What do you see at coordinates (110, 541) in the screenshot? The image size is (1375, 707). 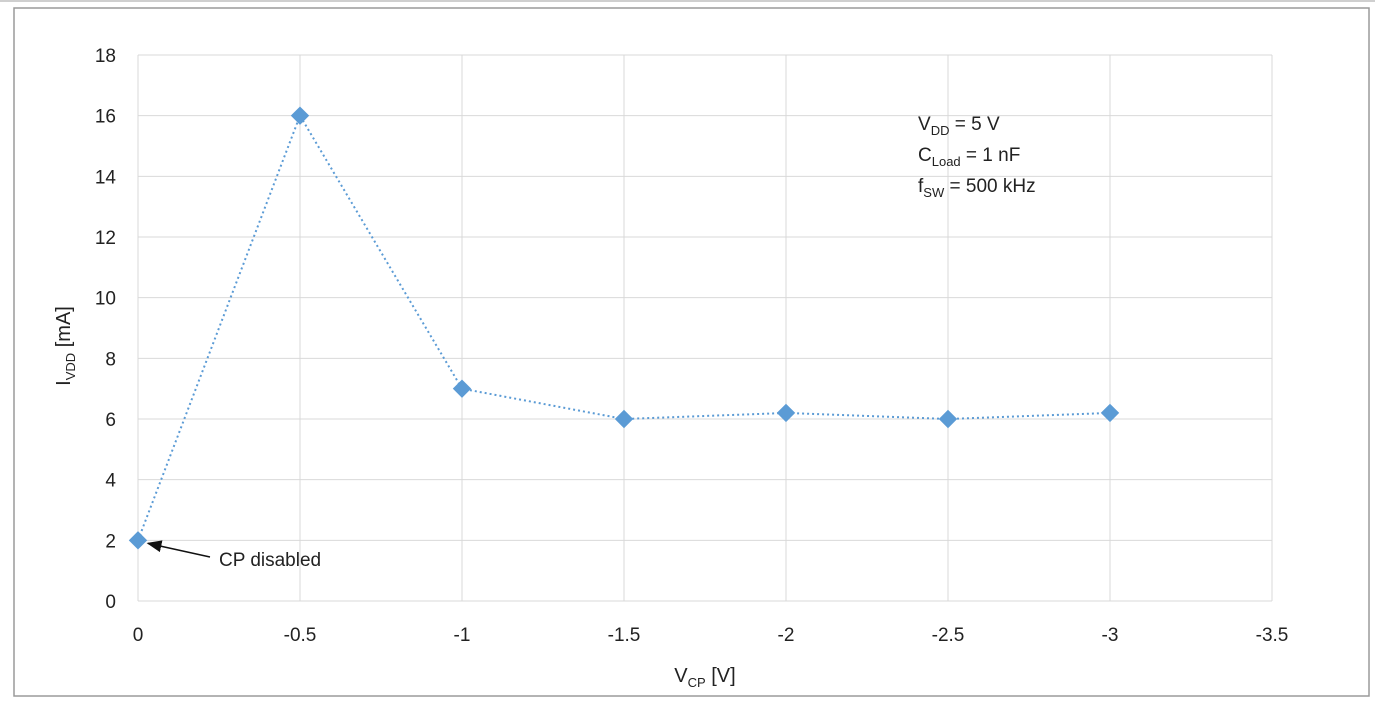 I see `y-tick-label: 2` at bounding box center [110, 541].